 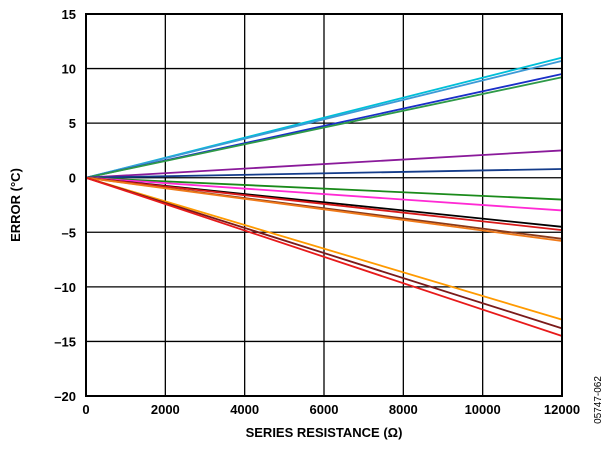 What do you see at coordinates (65, 341) in the screenshot?
I see `y-tick-label: –15` at bounding box center [65, 341].